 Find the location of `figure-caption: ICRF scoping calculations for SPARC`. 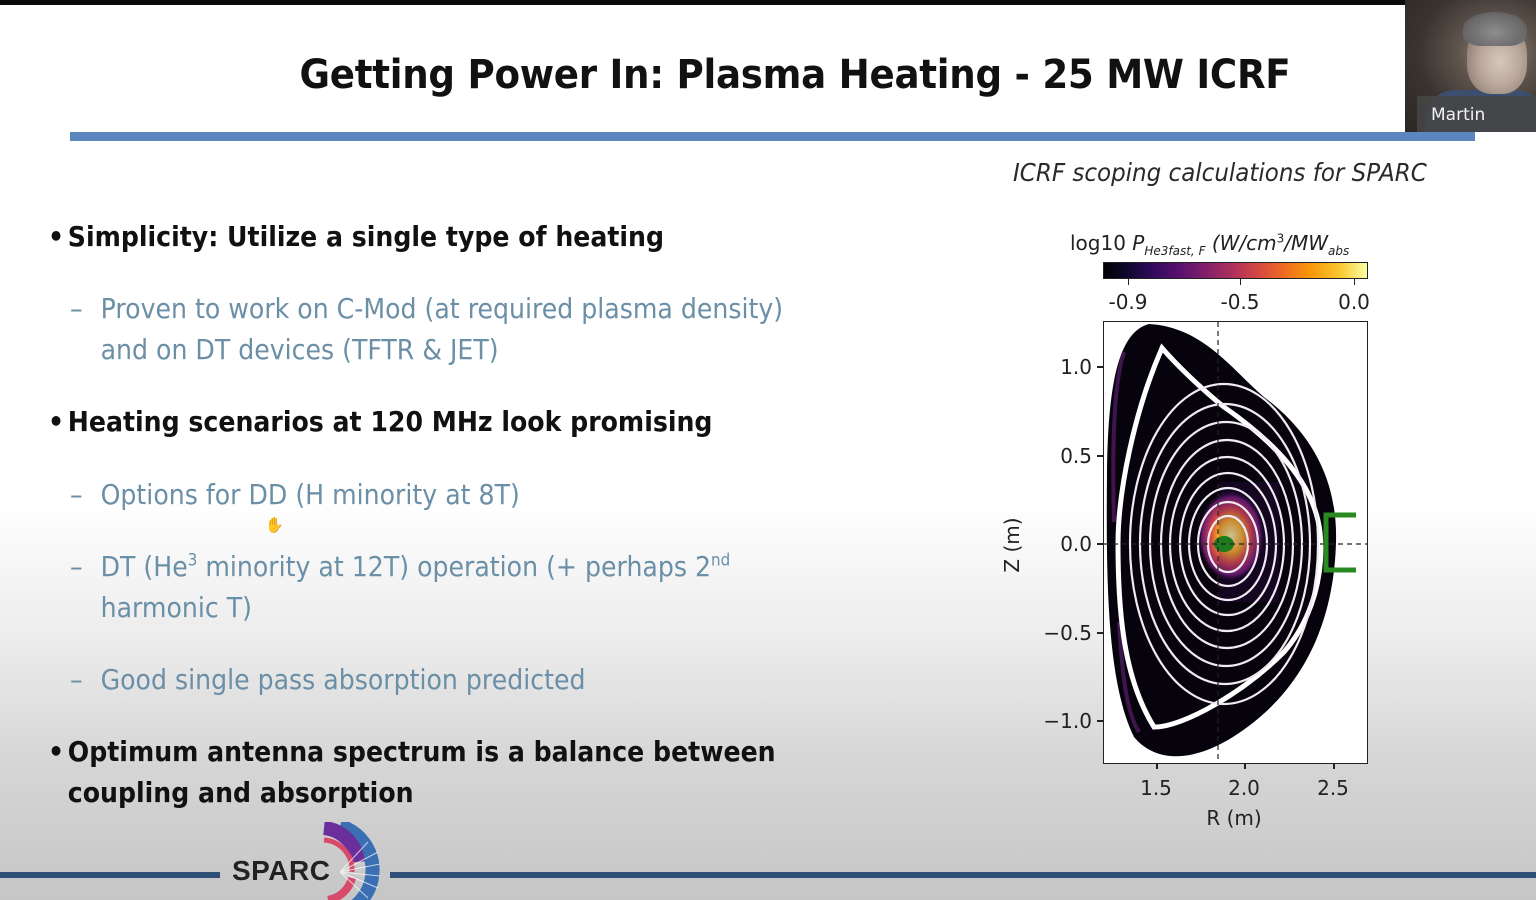

figure-caption: ICRF scoping calculations for SPARC is located at coordinates (1220, 172).